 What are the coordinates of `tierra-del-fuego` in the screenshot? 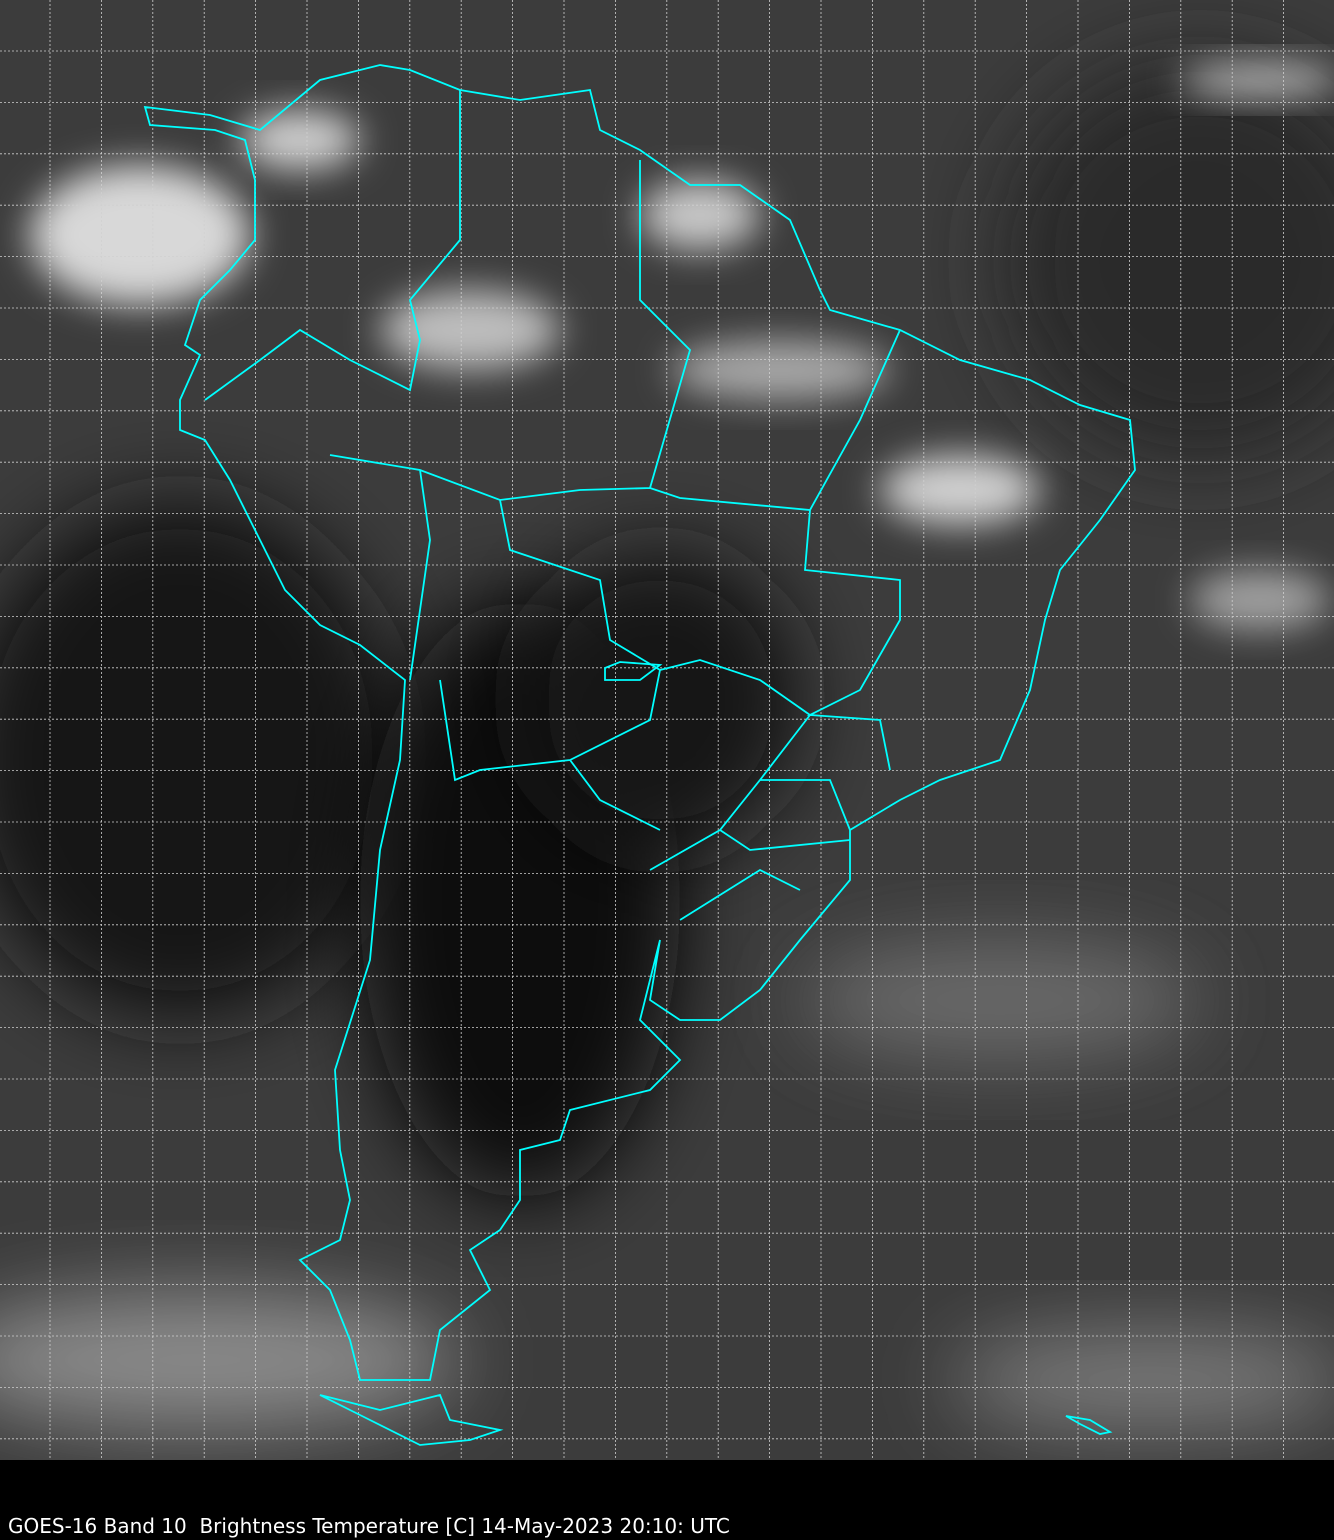 It's located at (411, 1419).